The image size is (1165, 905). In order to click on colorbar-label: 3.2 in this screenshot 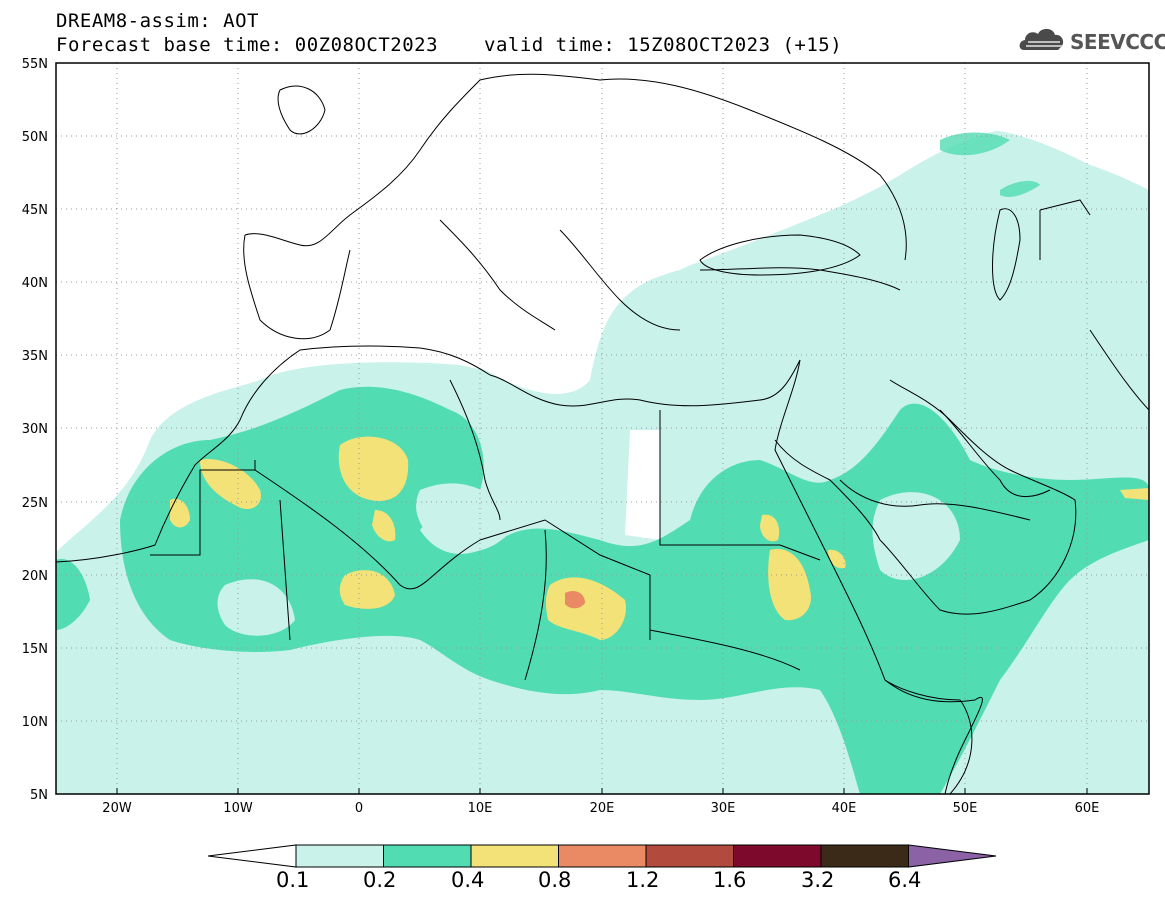, I will do `click(818, 880)`.